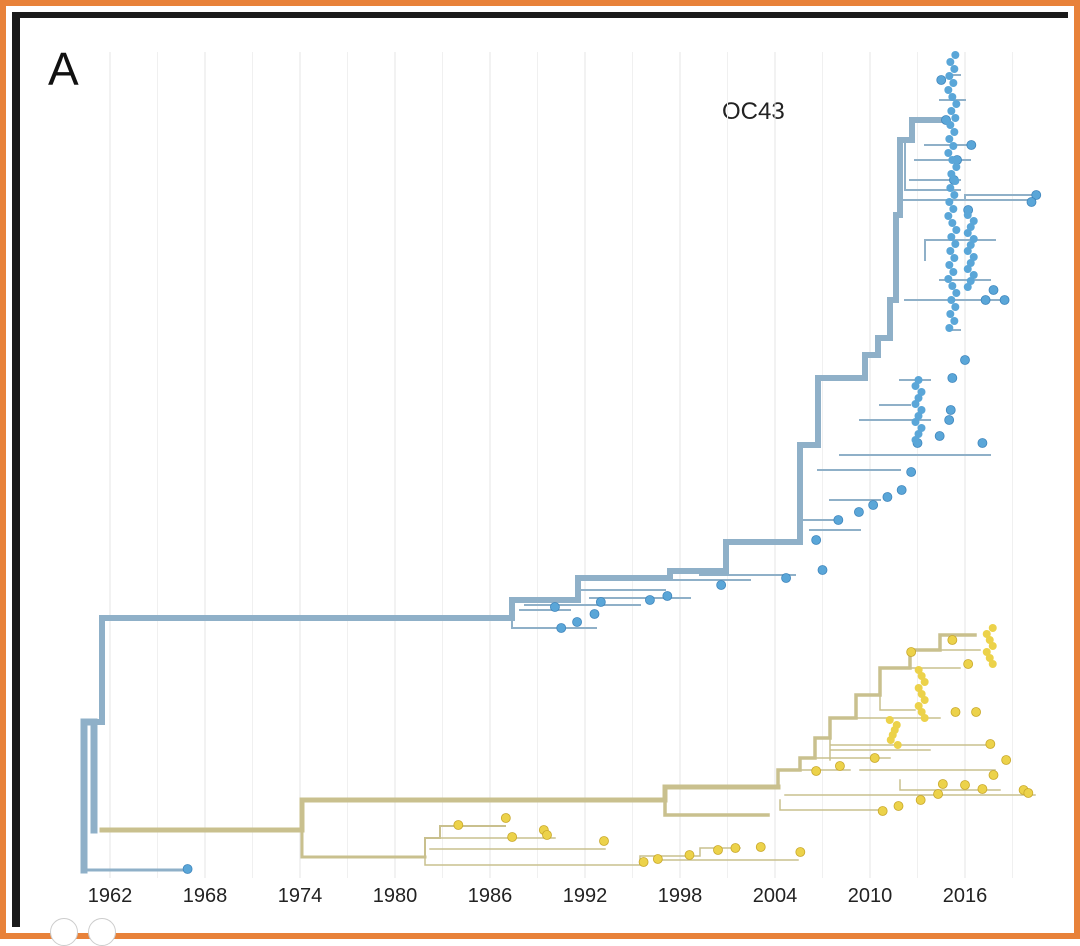 This screenshot has width=1080, height=946. What do you see at coordinates (653, 601) in the screenshot?
I see `branch-blue-early-sub` at bounding box center [653, 601].